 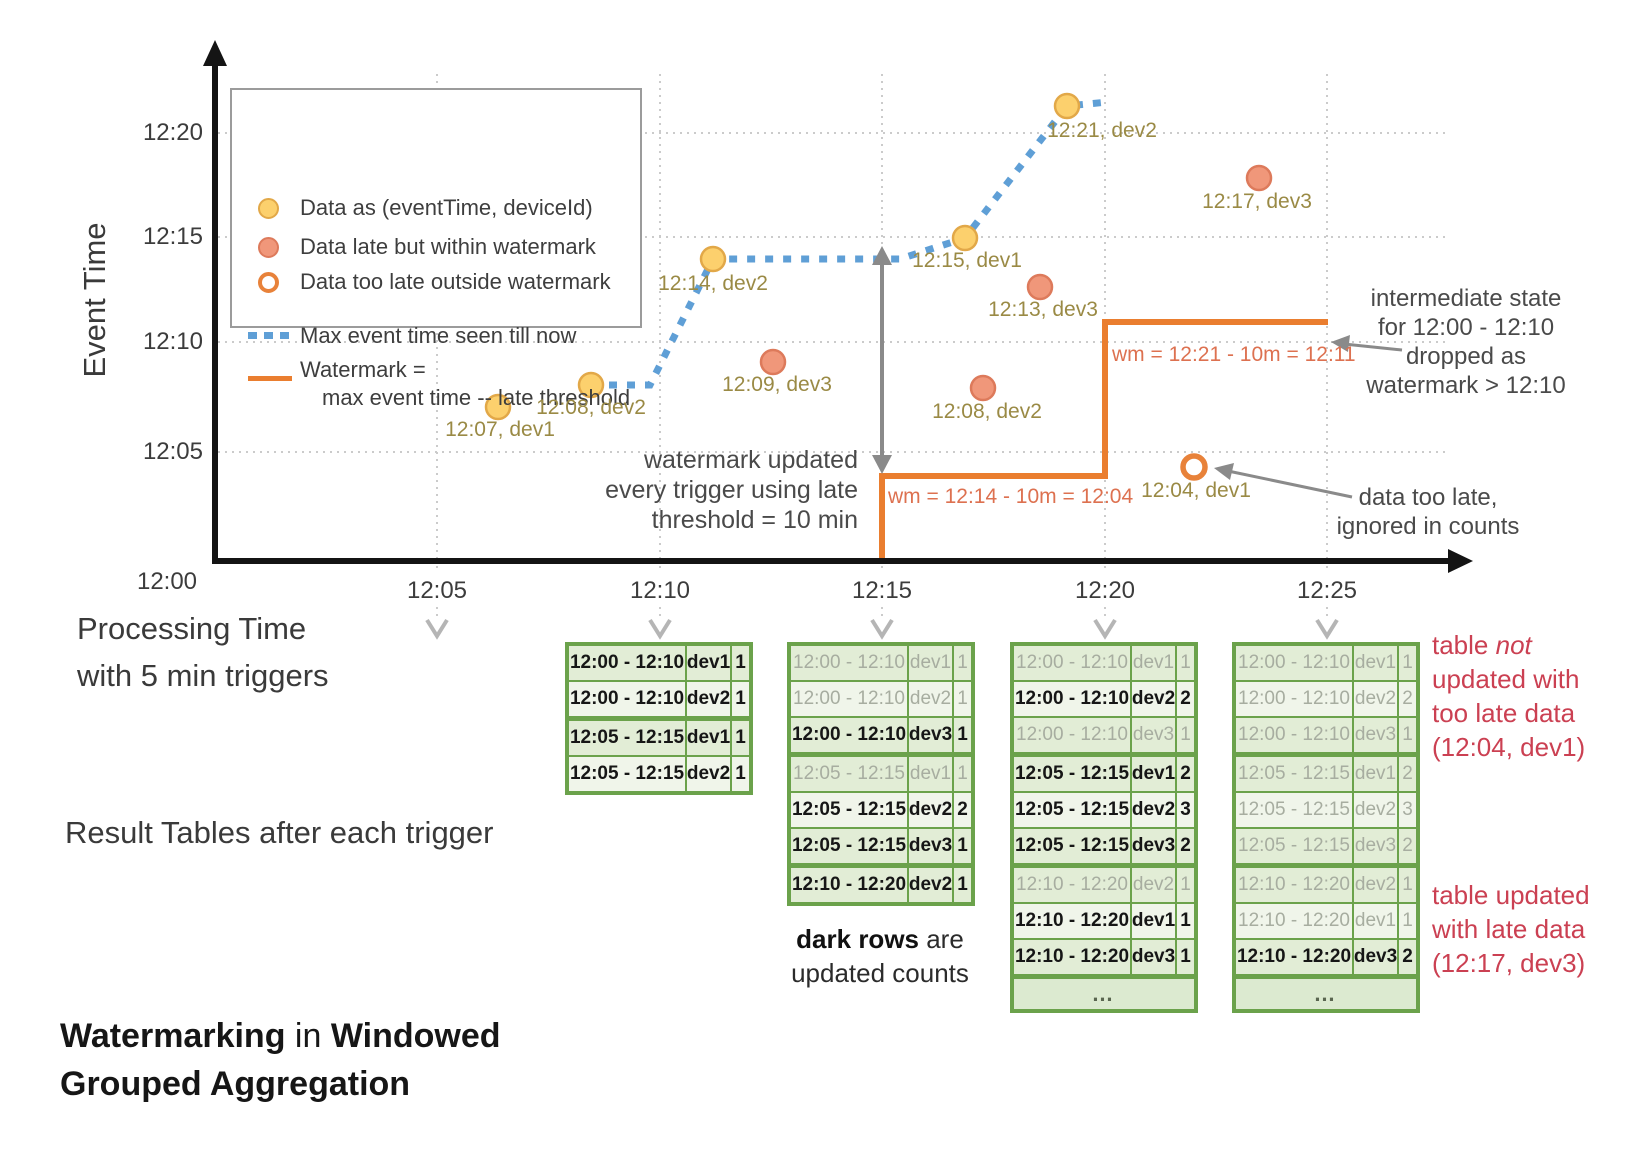 I want to click on toolate-dot-icon, so click(x=268, y=282).